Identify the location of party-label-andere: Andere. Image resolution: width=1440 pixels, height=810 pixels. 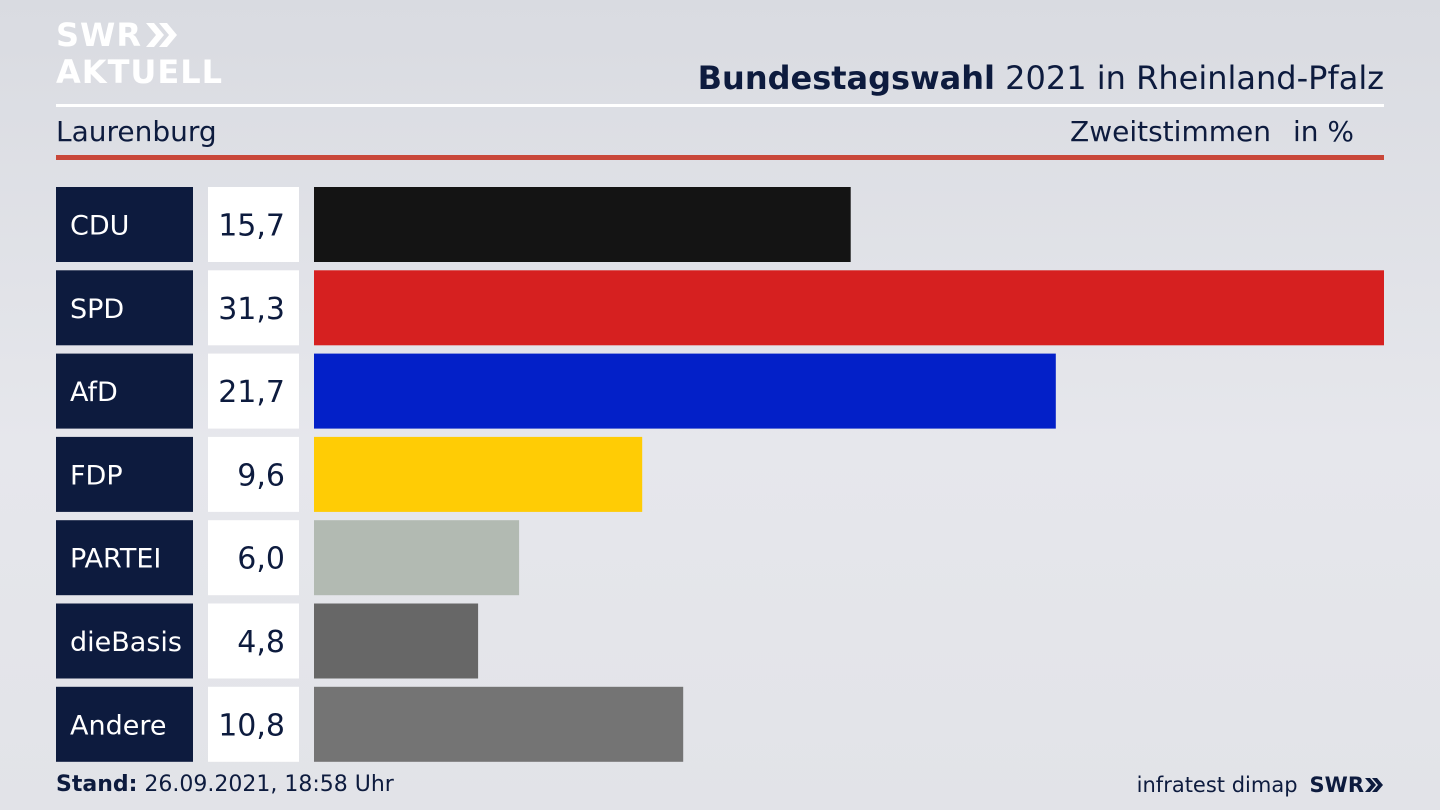
(118, 725).